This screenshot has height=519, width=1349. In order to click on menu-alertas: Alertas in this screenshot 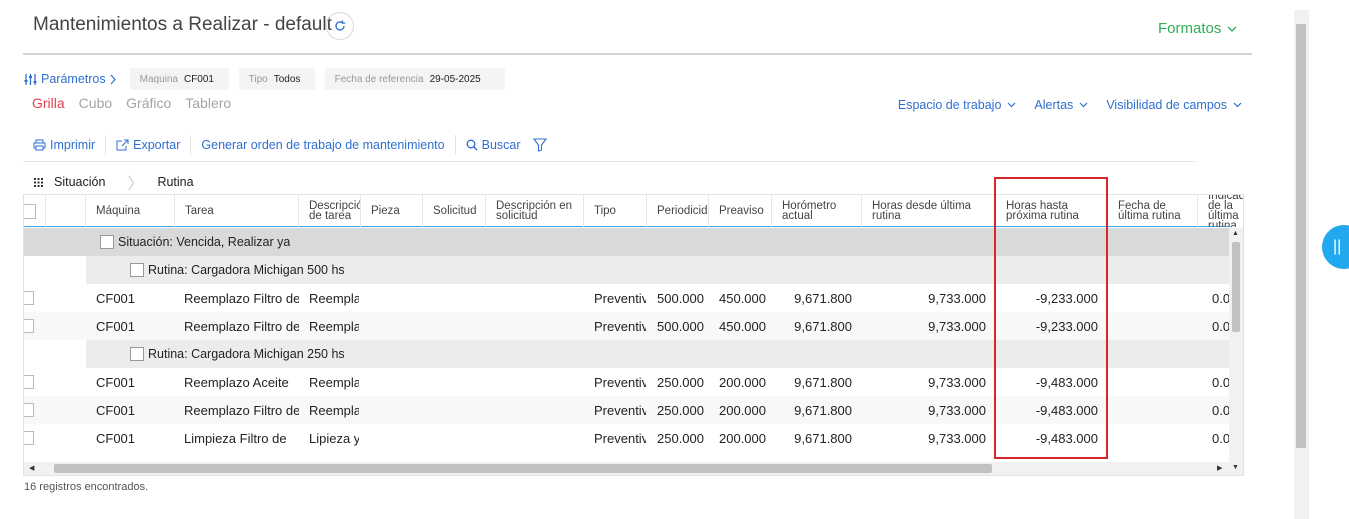, I will do `click(1061, 105)`.